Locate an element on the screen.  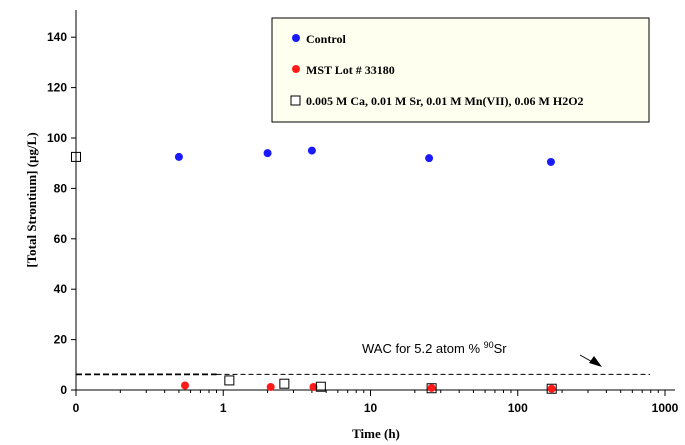
legend-marker-mix is located at coordinates (295, 100).